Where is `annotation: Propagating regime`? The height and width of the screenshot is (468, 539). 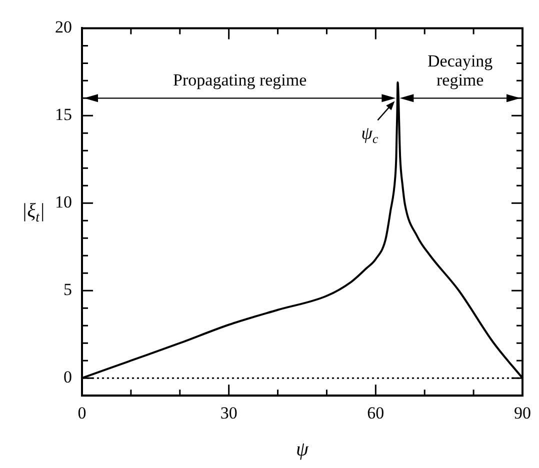
annotation: Propagating regime is located at coordinates (240, 80).